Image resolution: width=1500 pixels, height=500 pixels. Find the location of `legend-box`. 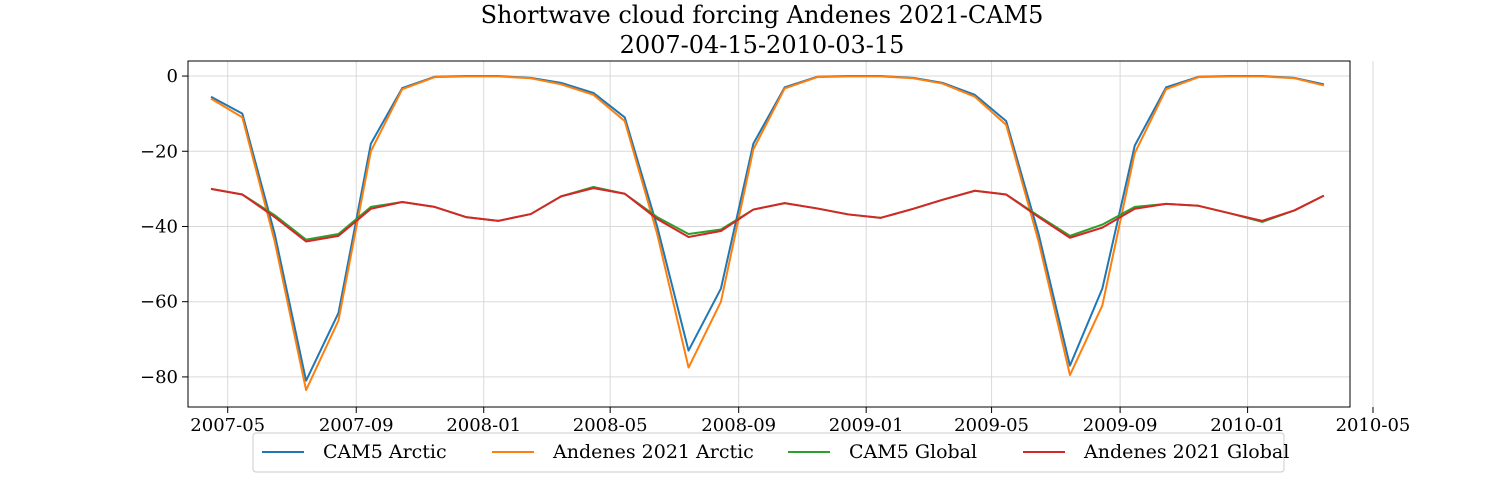

legend-box is located at coordinates (768, 452).